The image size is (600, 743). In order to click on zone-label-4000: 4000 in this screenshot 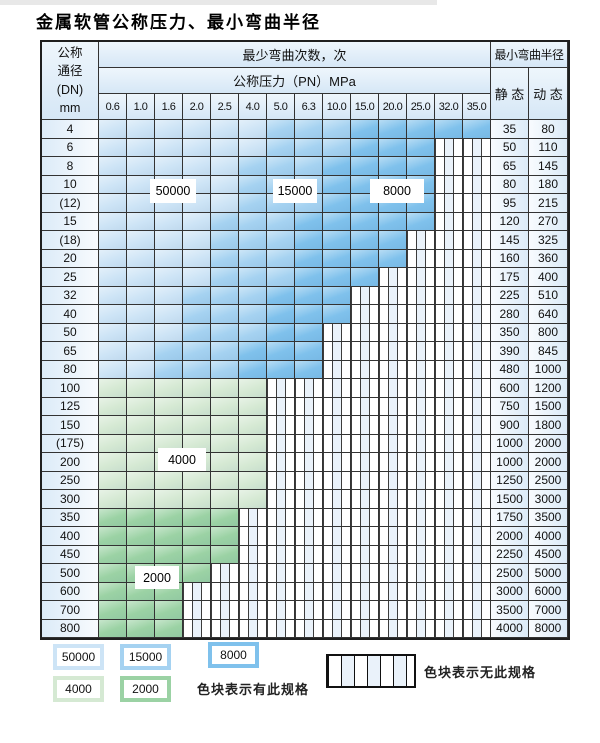, I will do `click(182, 459)`.